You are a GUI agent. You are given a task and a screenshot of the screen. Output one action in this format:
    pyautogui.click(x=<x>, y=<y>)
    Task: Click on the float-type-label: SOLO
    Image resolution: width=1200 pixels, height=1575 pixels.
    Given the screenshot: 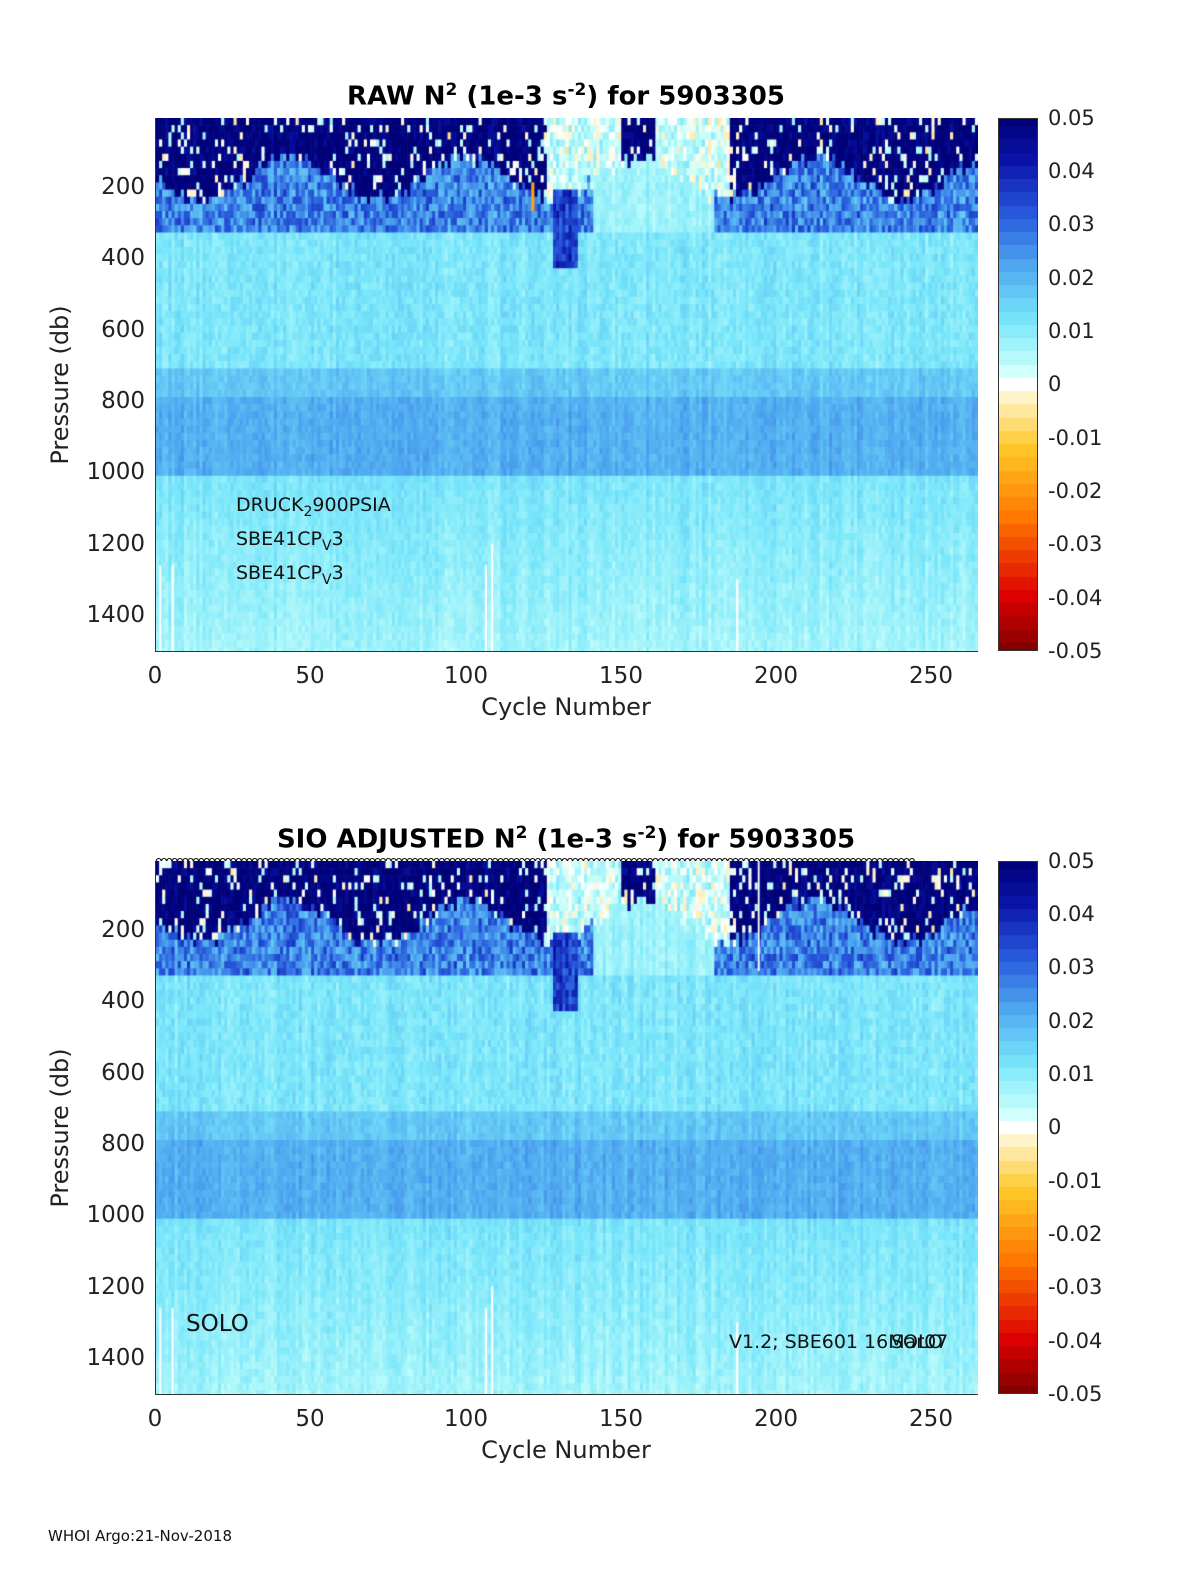 What is the action you would take?
    pyautogui.click(x=217, y=1324)
    